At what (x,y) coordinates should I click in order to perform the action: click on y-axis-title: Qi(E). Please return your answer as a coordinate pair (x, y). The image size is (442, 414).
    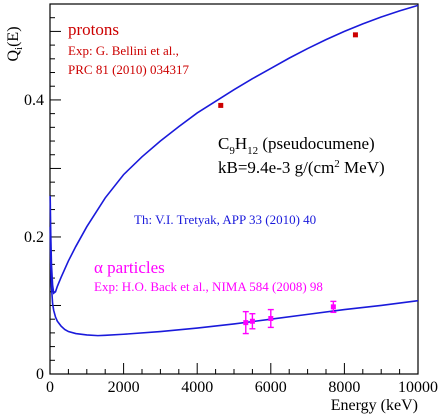
    Looking at the image, I should click on (15, 43).